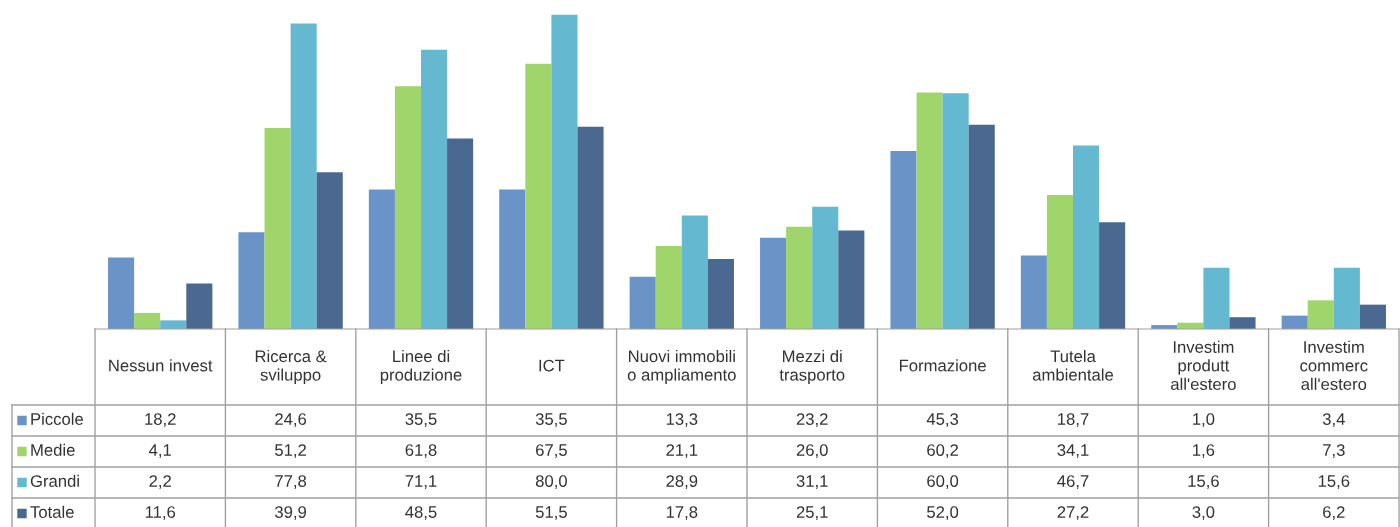  What do you see at coordinates (291, 513) in the screenshot?
I see `data-label: 39,9` at bounding box center [291, 513].